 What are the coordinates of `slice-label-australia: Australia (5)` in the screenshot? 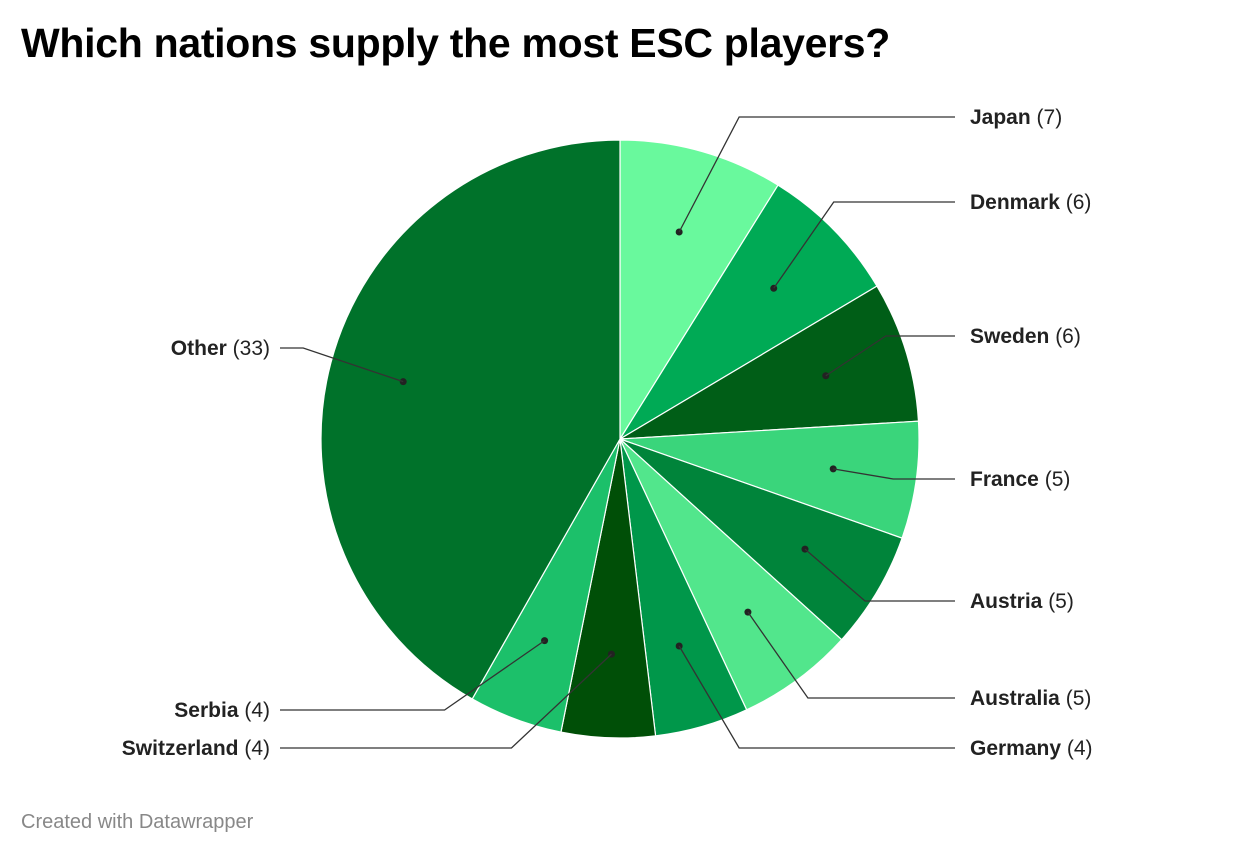 It's located at (1030, 698).